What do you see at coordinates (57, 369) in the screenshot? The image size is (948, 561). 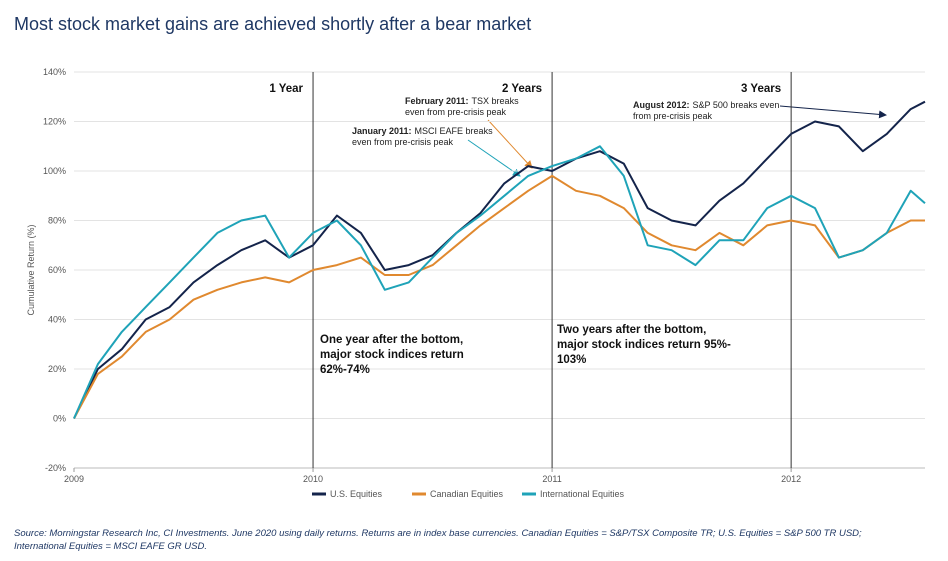 I see `y-tick-label: 20%` at bounding box center [57, 369].